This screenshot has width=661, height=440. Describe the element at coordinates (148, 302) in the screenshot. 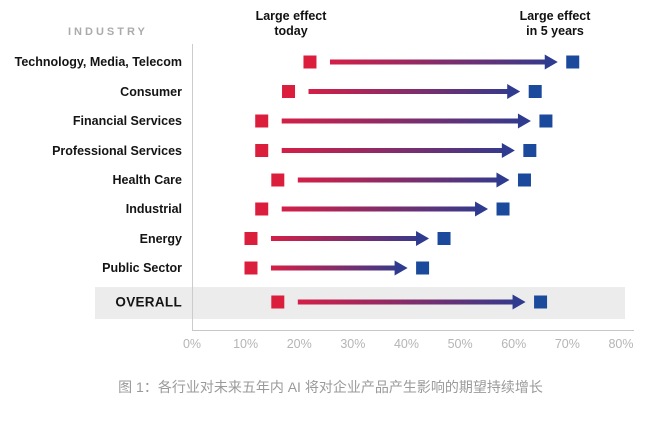

I see `row-label: OVERALL` at that location.